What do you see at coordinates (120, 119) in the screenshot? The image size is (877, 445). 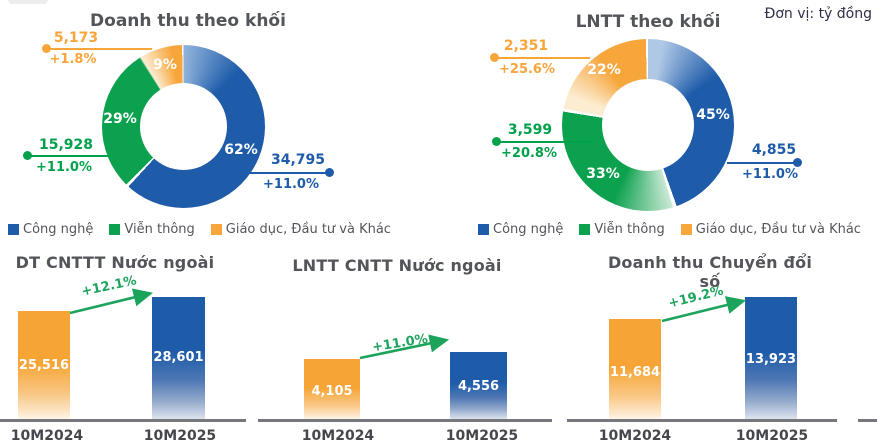 I see `slice-percent-label: 29%` at bounding box center [120, 119].